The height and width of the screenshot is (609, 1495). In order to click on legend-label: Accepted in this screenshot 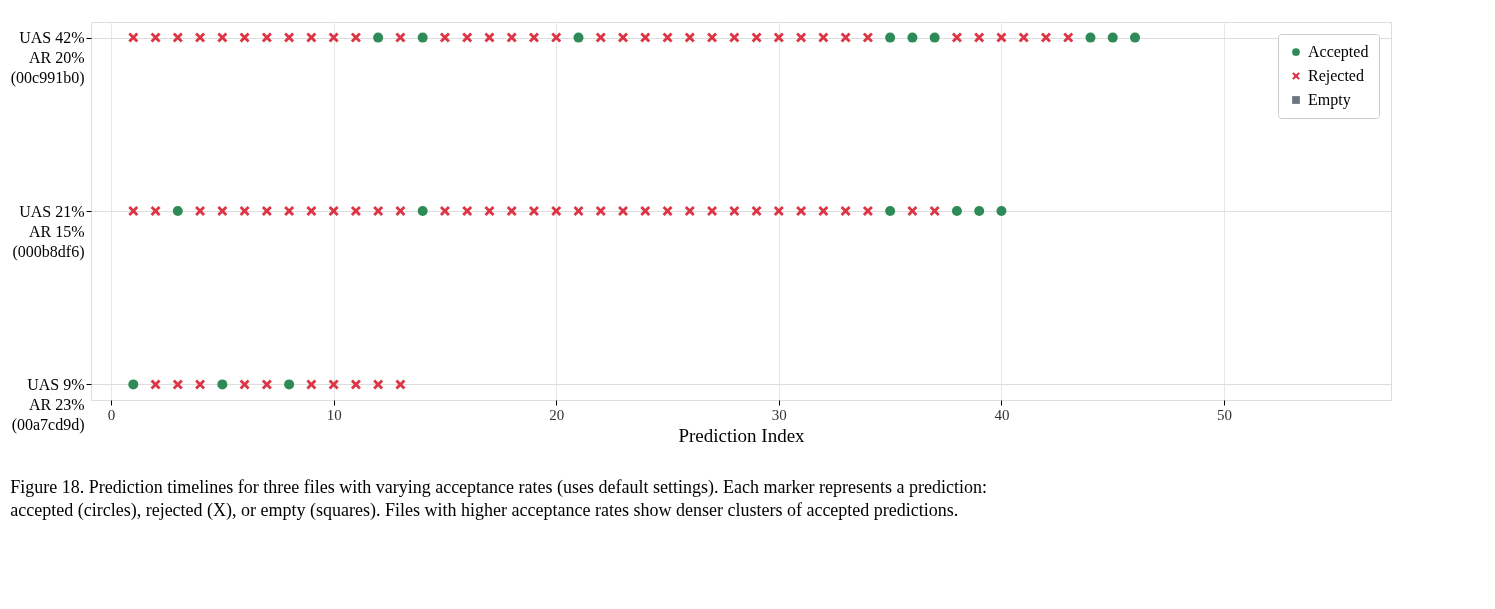, I will do `click(1338, 52)`.